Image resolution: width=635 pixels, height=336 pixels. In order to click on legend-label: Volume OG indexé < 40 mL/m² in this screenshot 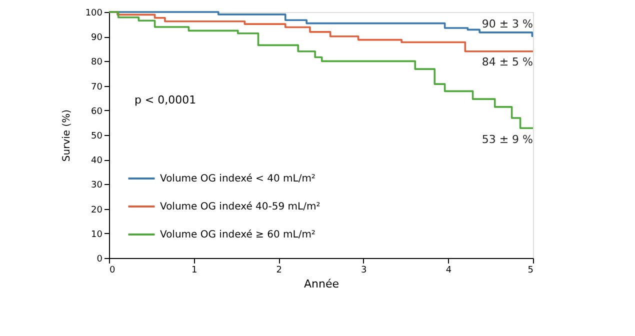, I will do `click(238, 179)`.